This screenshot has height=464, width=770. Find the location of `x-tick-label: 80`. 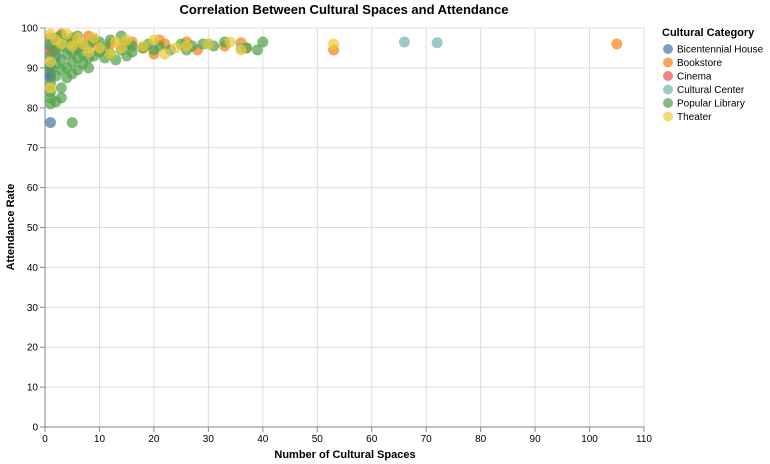

x-tick-label: 80 is located at coordinates (481, 439).